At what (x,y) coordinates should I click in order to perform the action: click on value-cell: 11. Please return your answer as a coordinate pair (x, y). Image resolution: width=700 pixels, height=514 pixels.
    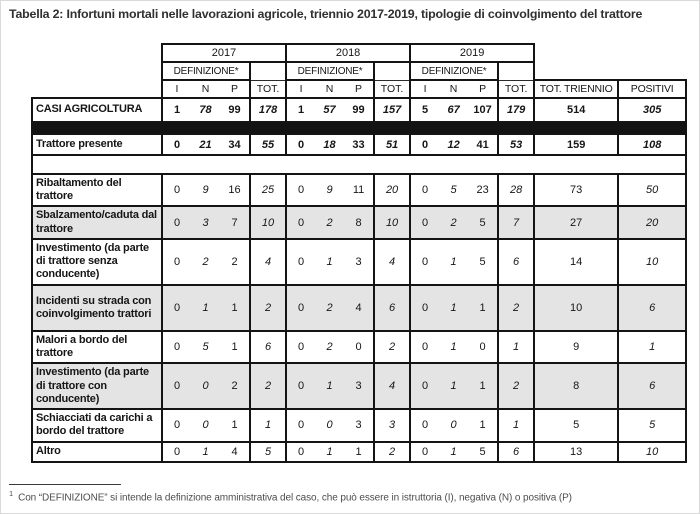
    Looking at the image, I should click on (359, 190).